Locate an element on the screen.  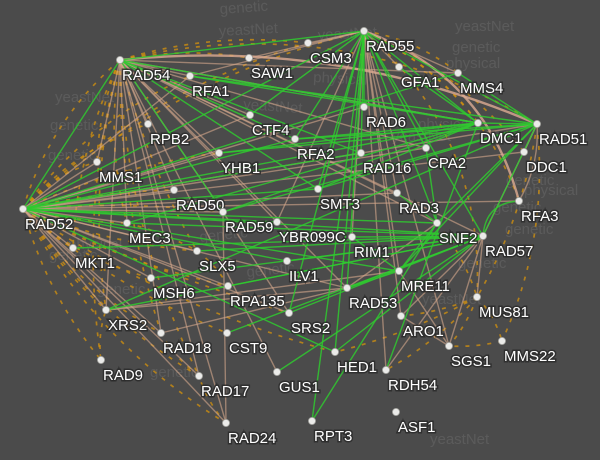
node-rpa135: RPA135 is located at coordinates (254, 296).